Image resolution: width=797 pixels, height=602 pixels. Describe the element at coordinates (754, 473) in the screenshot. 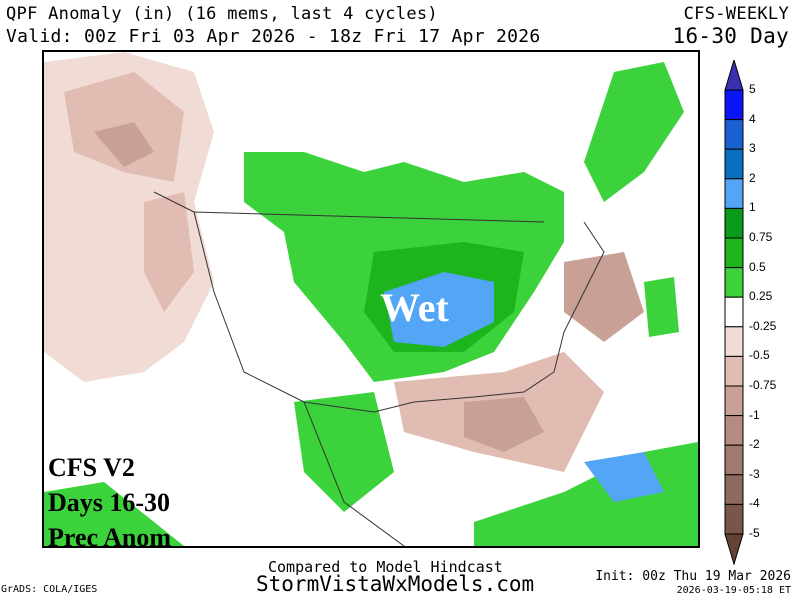

I see `colorbar-label: -3` at that location.